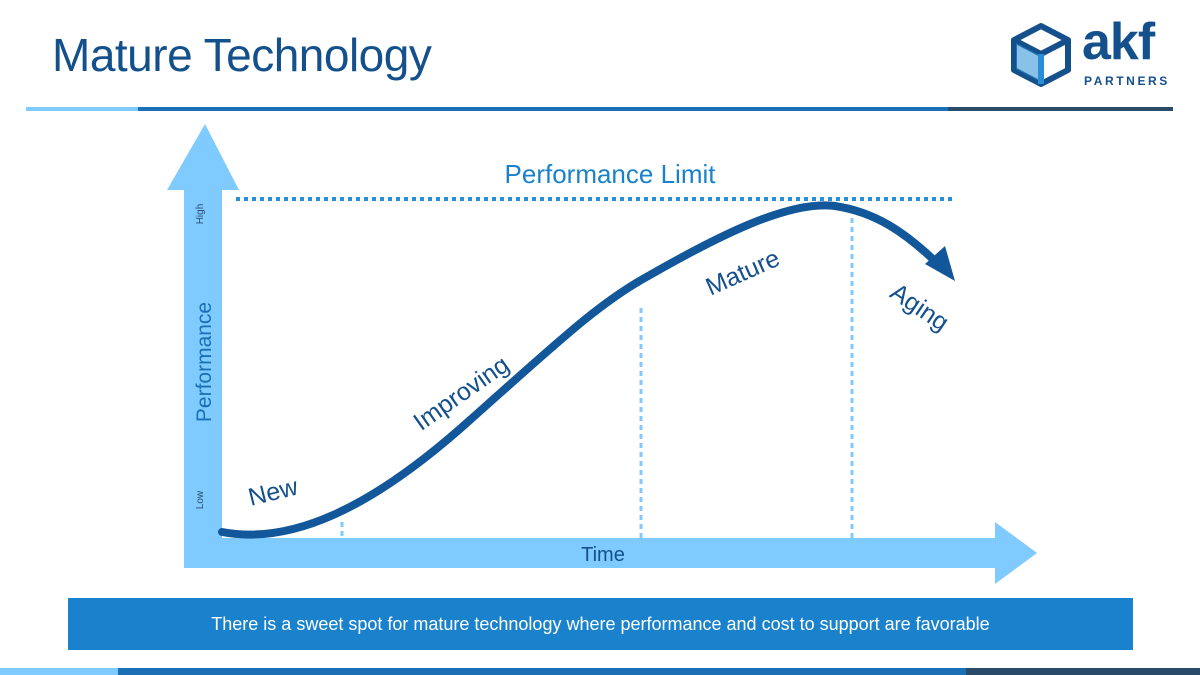 This screenshot has width=1200, height=675. Describe the element at coordinates (940, 263) in the screenshot. I see `curve-arrowhead` at that location.